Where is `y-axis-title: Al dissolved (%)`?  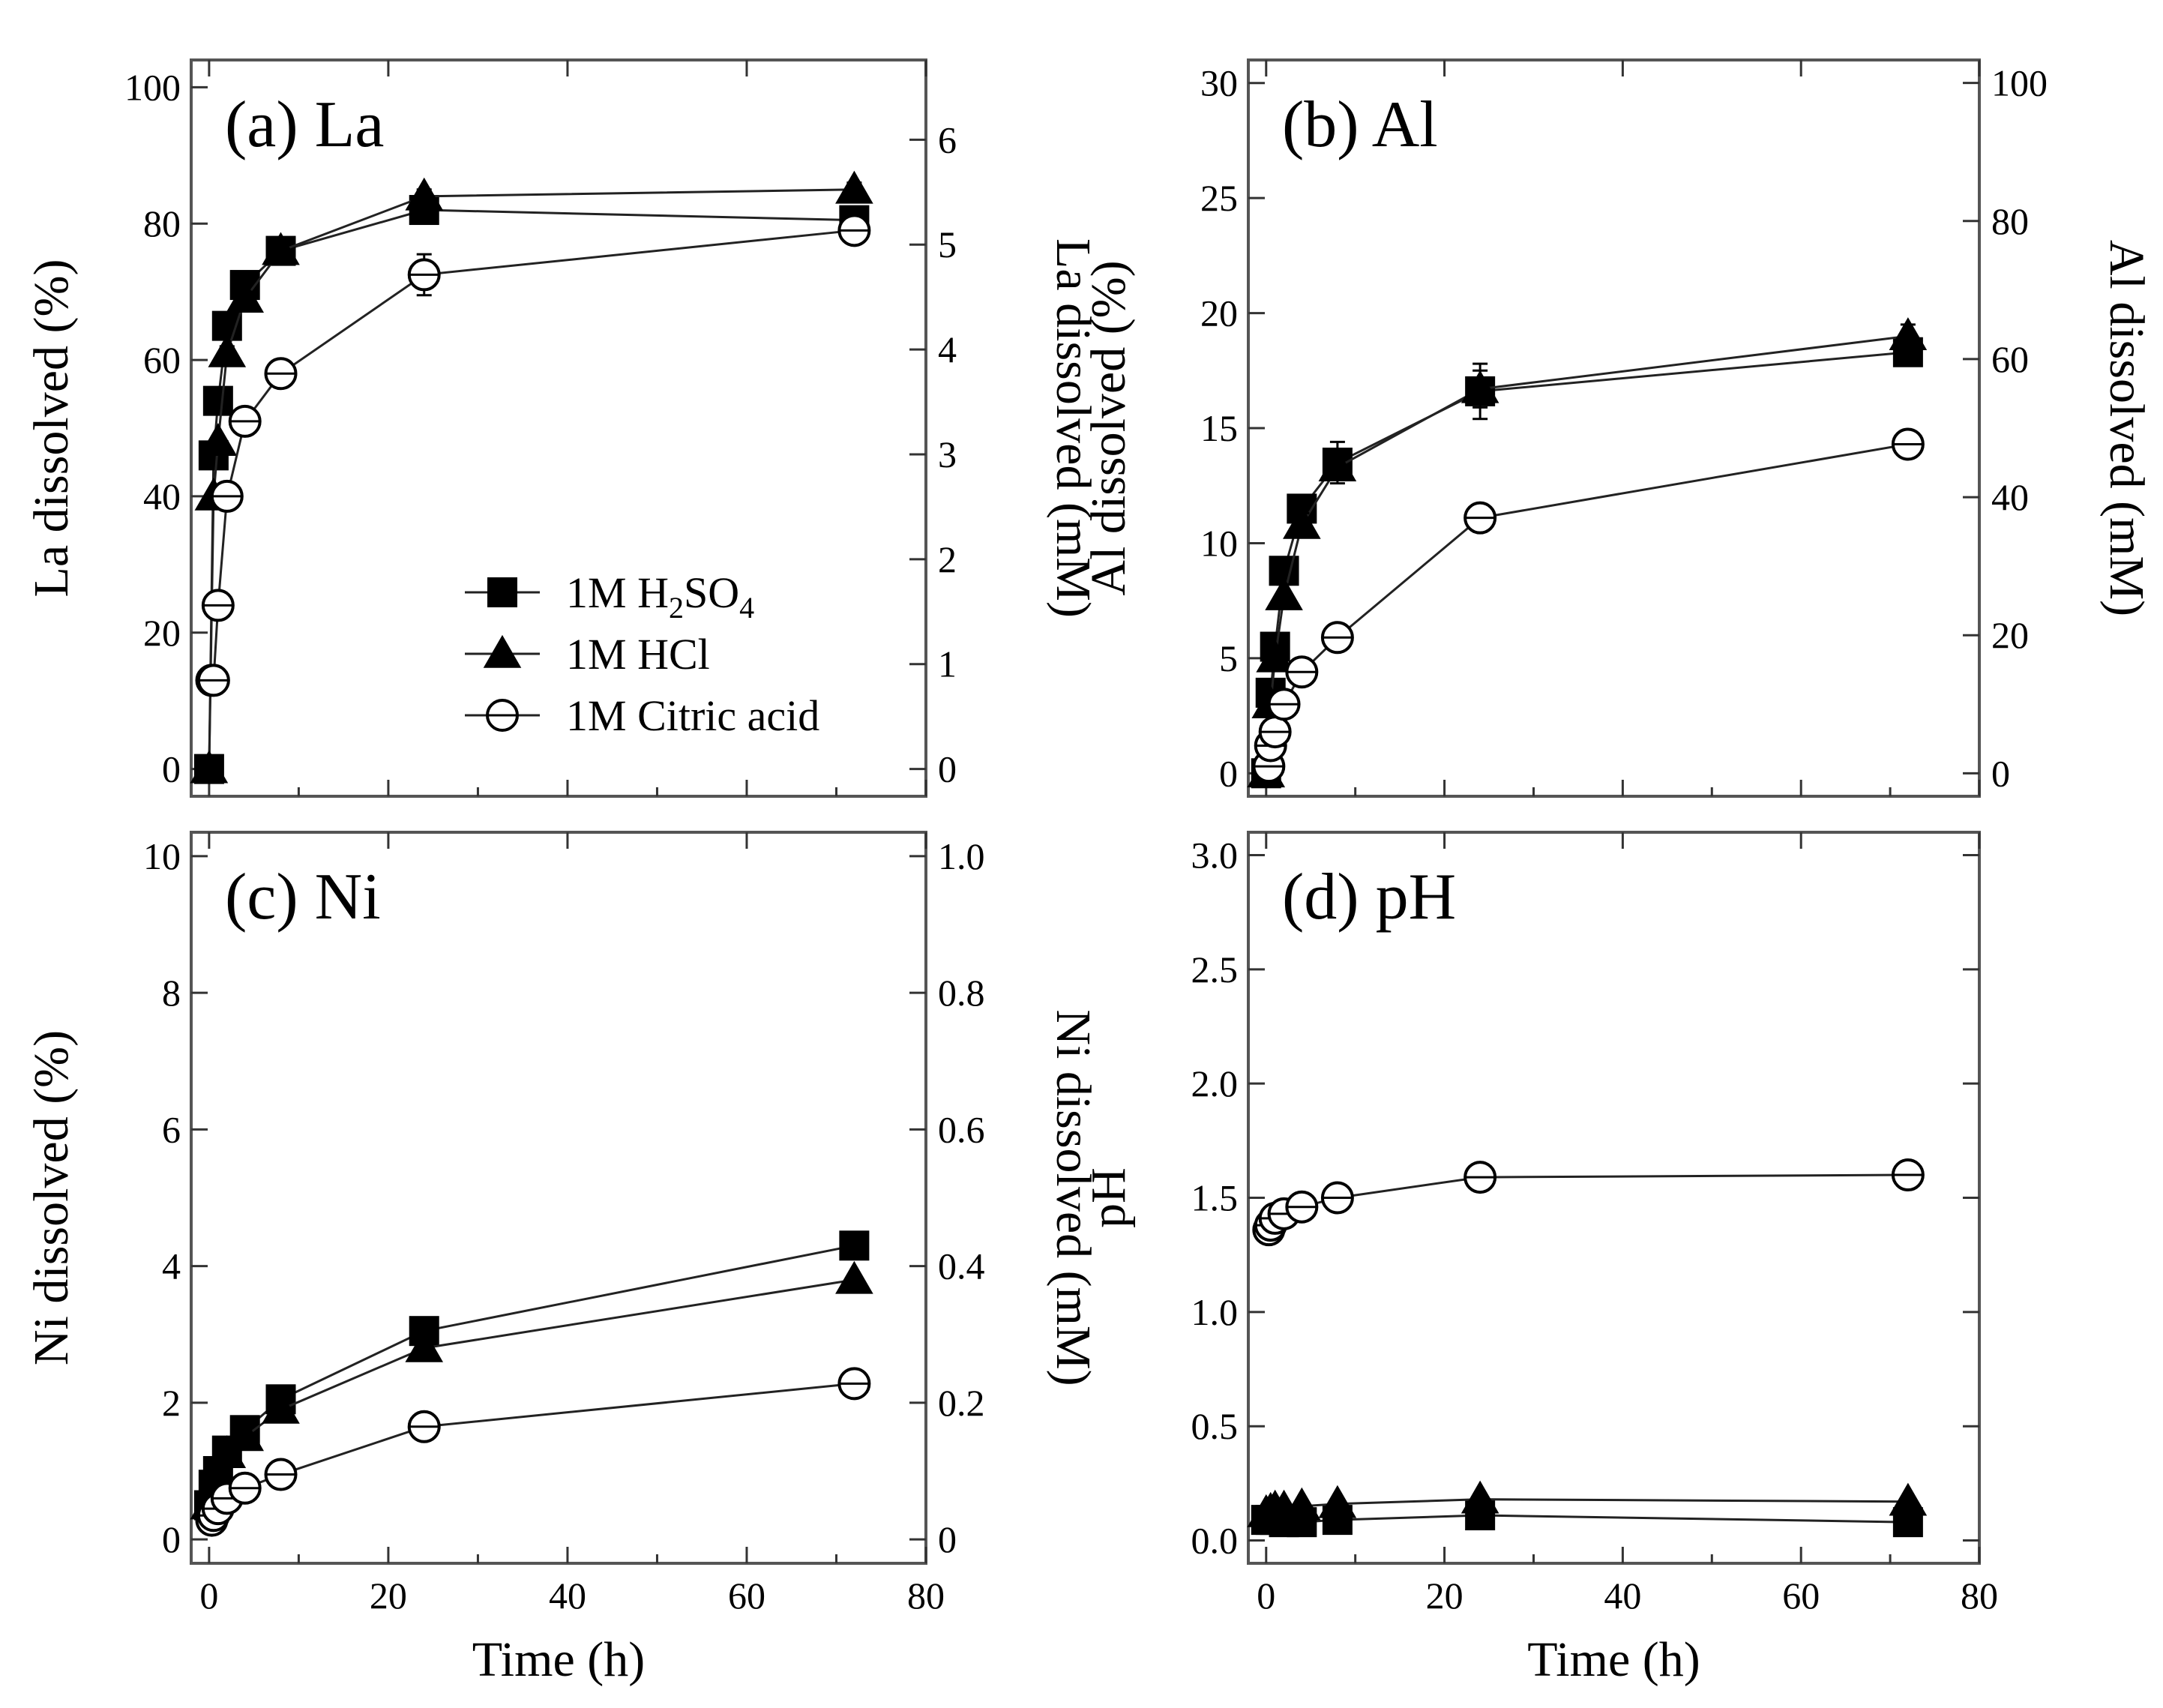 y-axis-title: Al dissolved (%) is located at coordinates (1108, 427).